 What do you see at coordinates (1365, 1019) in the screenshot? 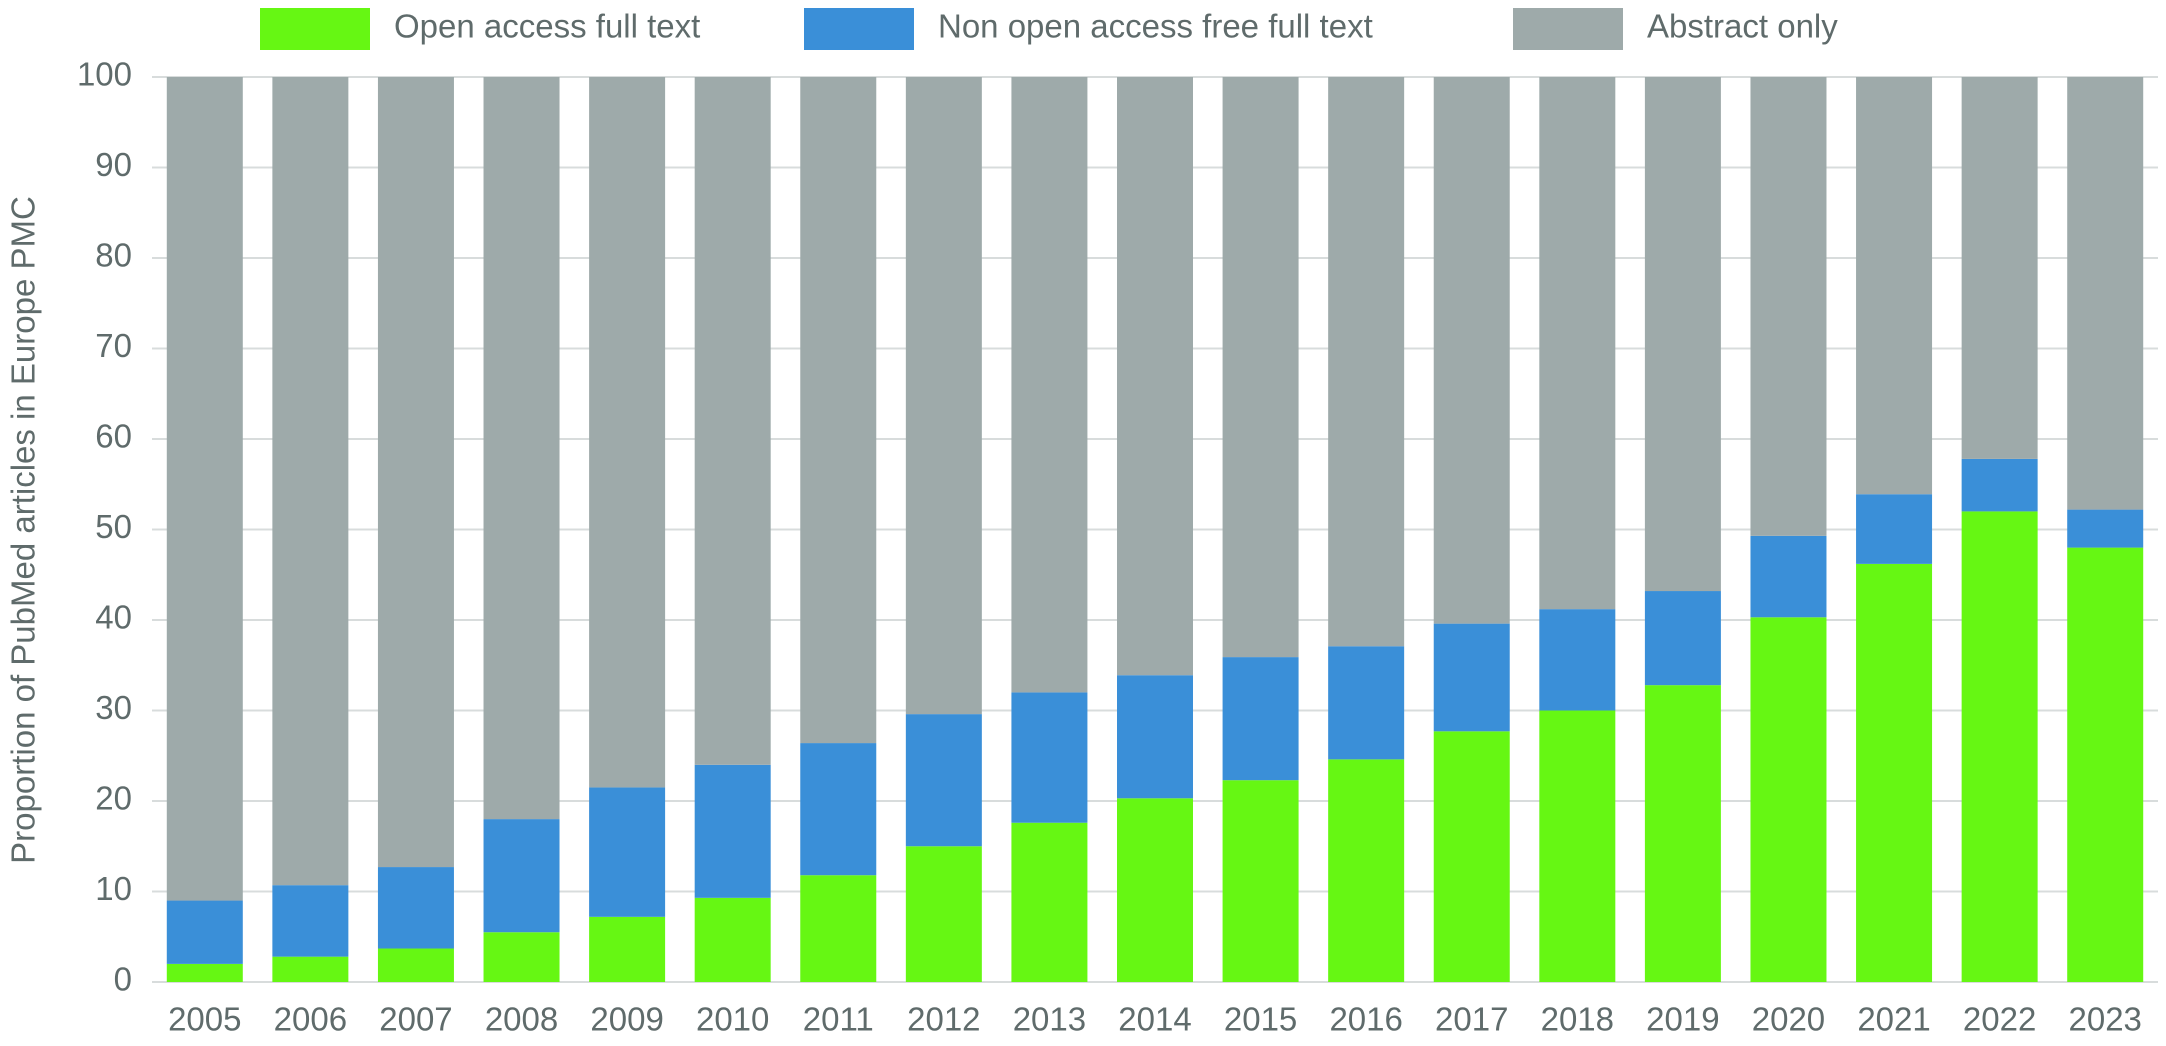
I see `x-tick-label: 2016` at bounding box center [1365, 1019].